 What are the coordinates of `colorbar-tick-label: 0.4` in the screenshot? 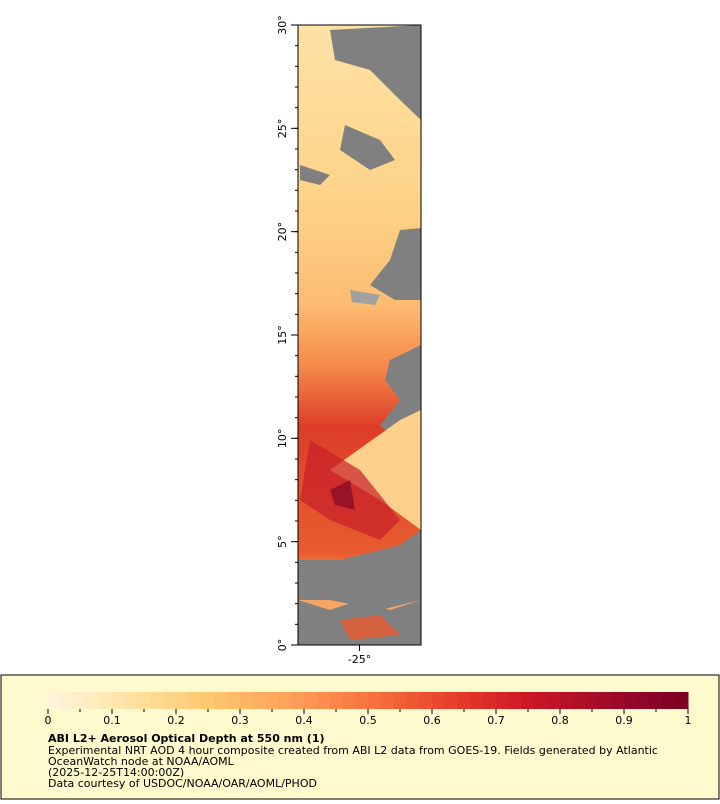 It's located at (304, 720).